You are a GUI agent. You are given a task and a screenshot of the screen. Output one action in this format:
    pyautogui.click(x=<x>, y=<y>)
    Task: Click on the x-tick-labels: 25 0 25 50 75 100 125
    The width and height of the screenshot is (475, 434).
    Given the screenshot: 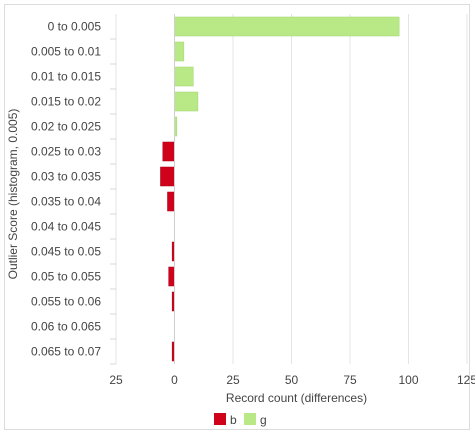 What is the action you would take?
    pyautogui.click(x=292, y=380)
    